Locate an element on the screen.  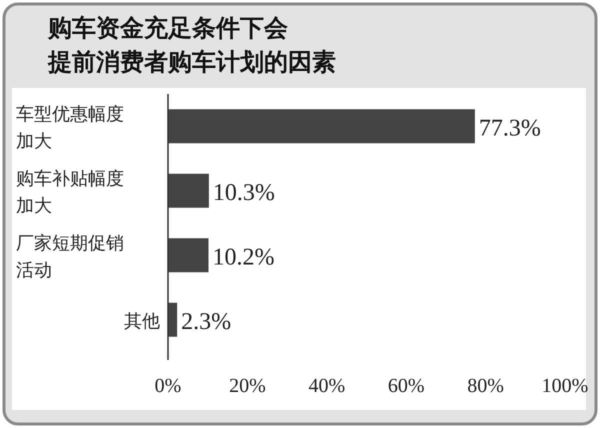
y-tick-label: 车型优惠幅度加大 is located at coordinates (70, 127).